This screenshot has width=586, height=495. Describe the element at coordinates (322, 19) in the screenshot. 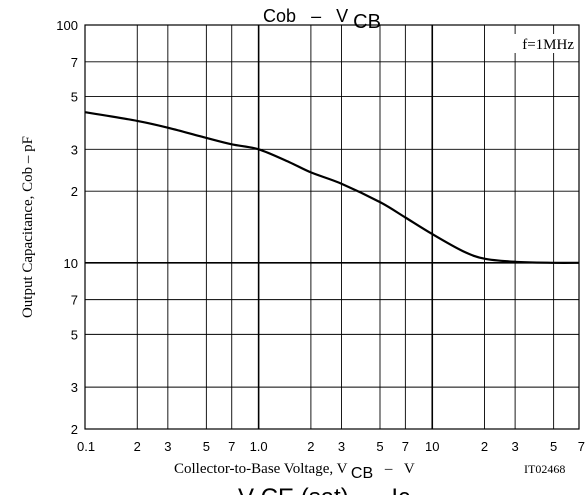

I see `chart-title: Cob – V CB` at that location.